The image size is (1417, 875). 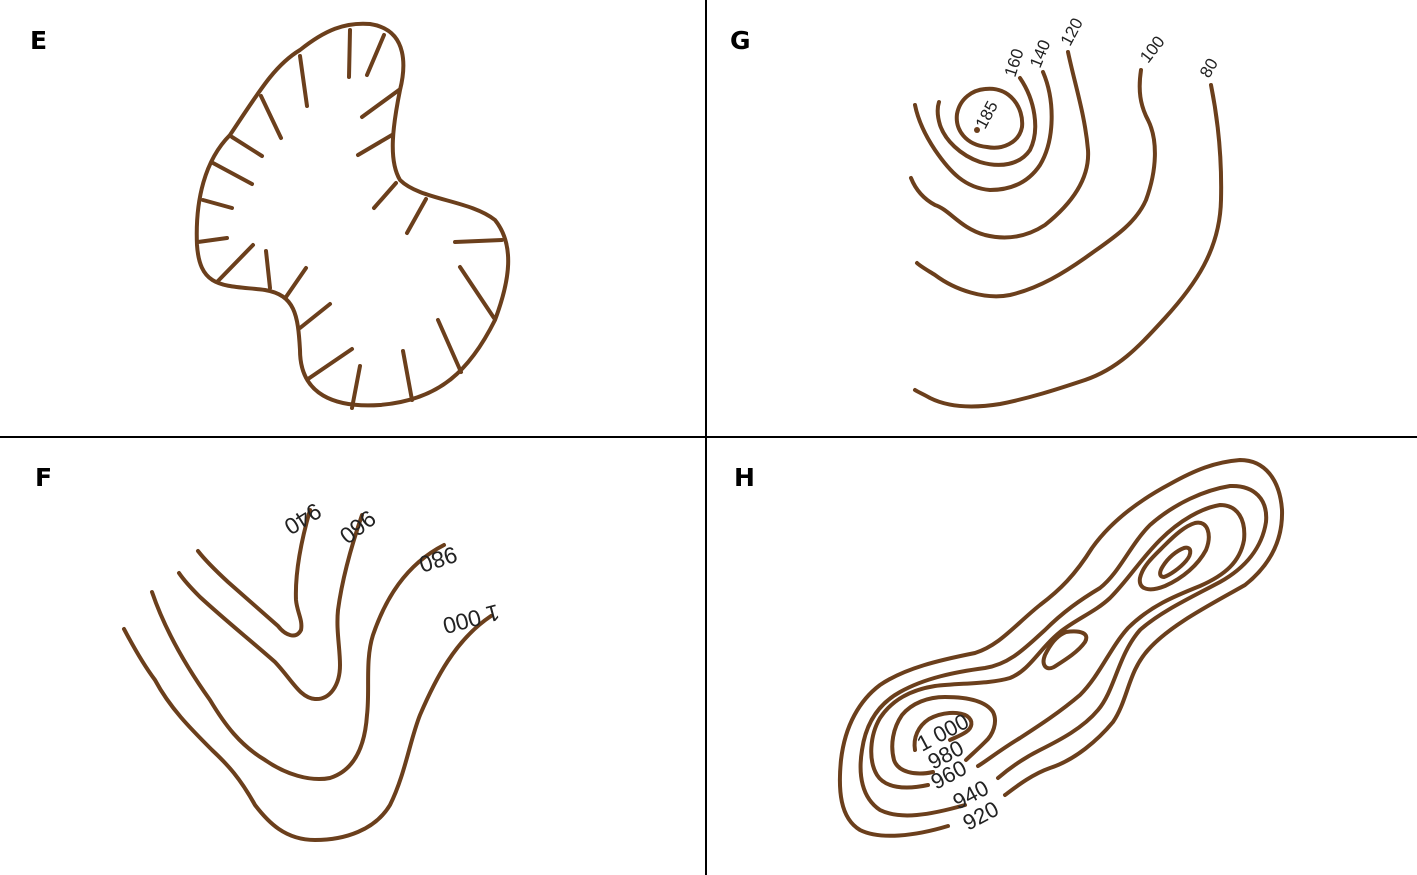 What do you see at coordinates (438, 559) in the screenshot?
I see `contour-label-980: 980` at bounding box center [438, 559].